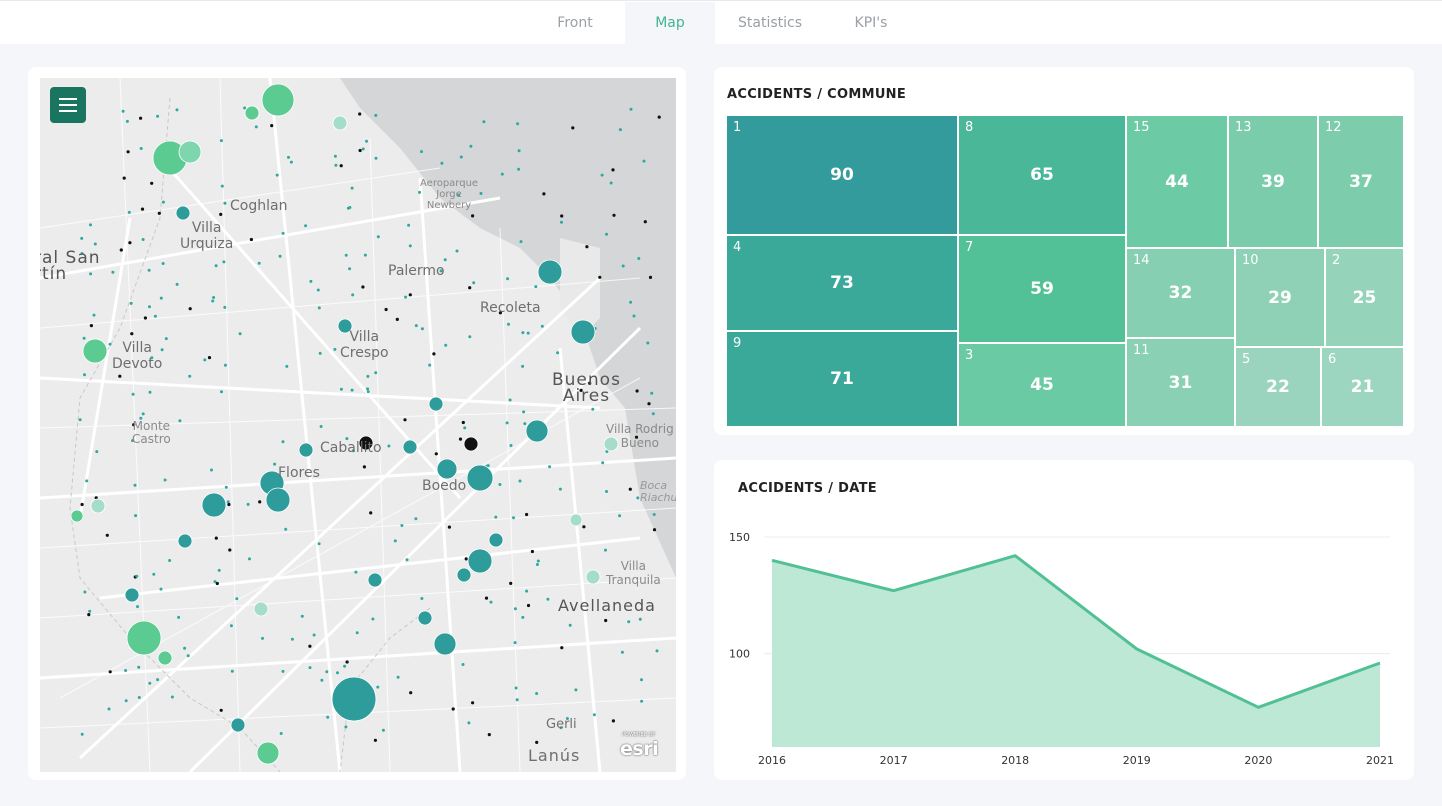 Image resolution: width=1442 pixels, height=806 pixels. Describe the element at coordinates (510, 308) in the screenshot. I see `map-label-recoleta: Recoleta` at that location.